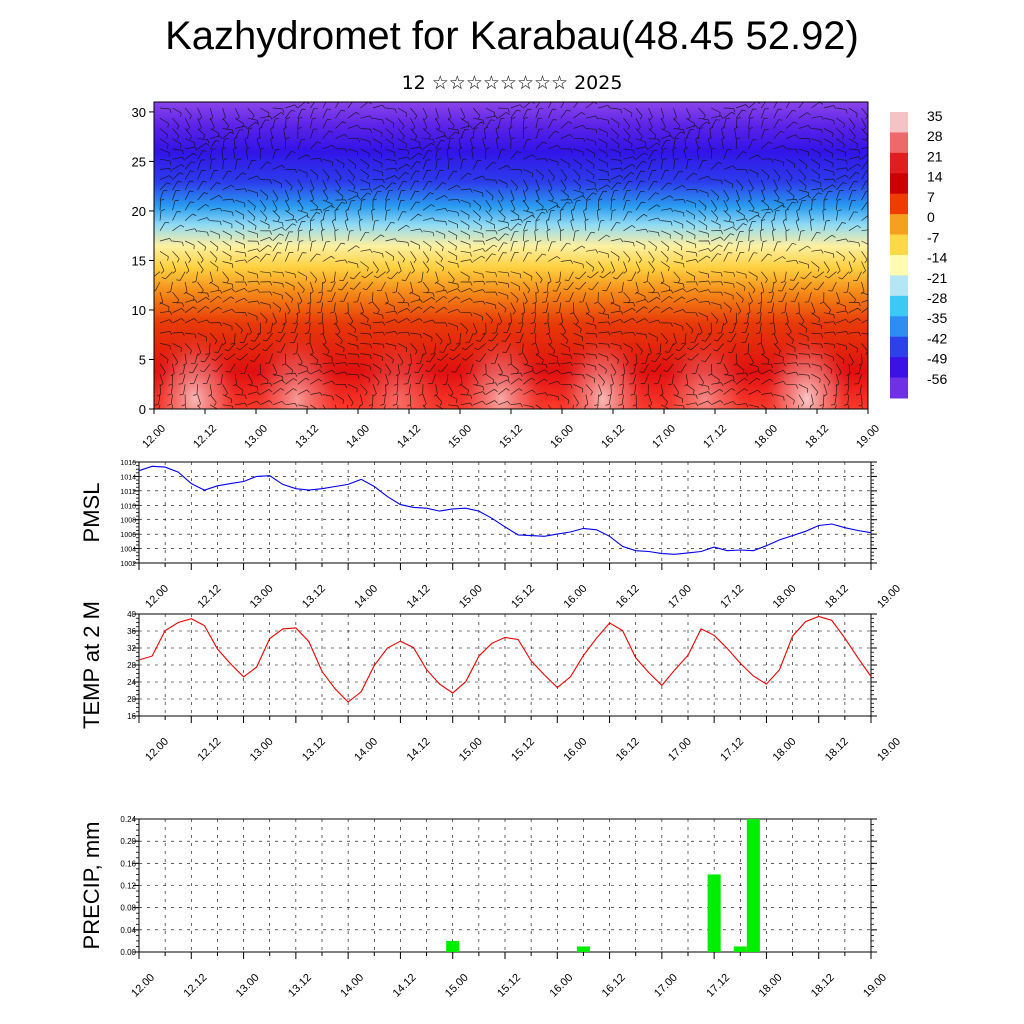  What do you see at coordinates (937, 278) in the screenshot?
I see `colorbar-label: -21` at bounding box center [937, 278].